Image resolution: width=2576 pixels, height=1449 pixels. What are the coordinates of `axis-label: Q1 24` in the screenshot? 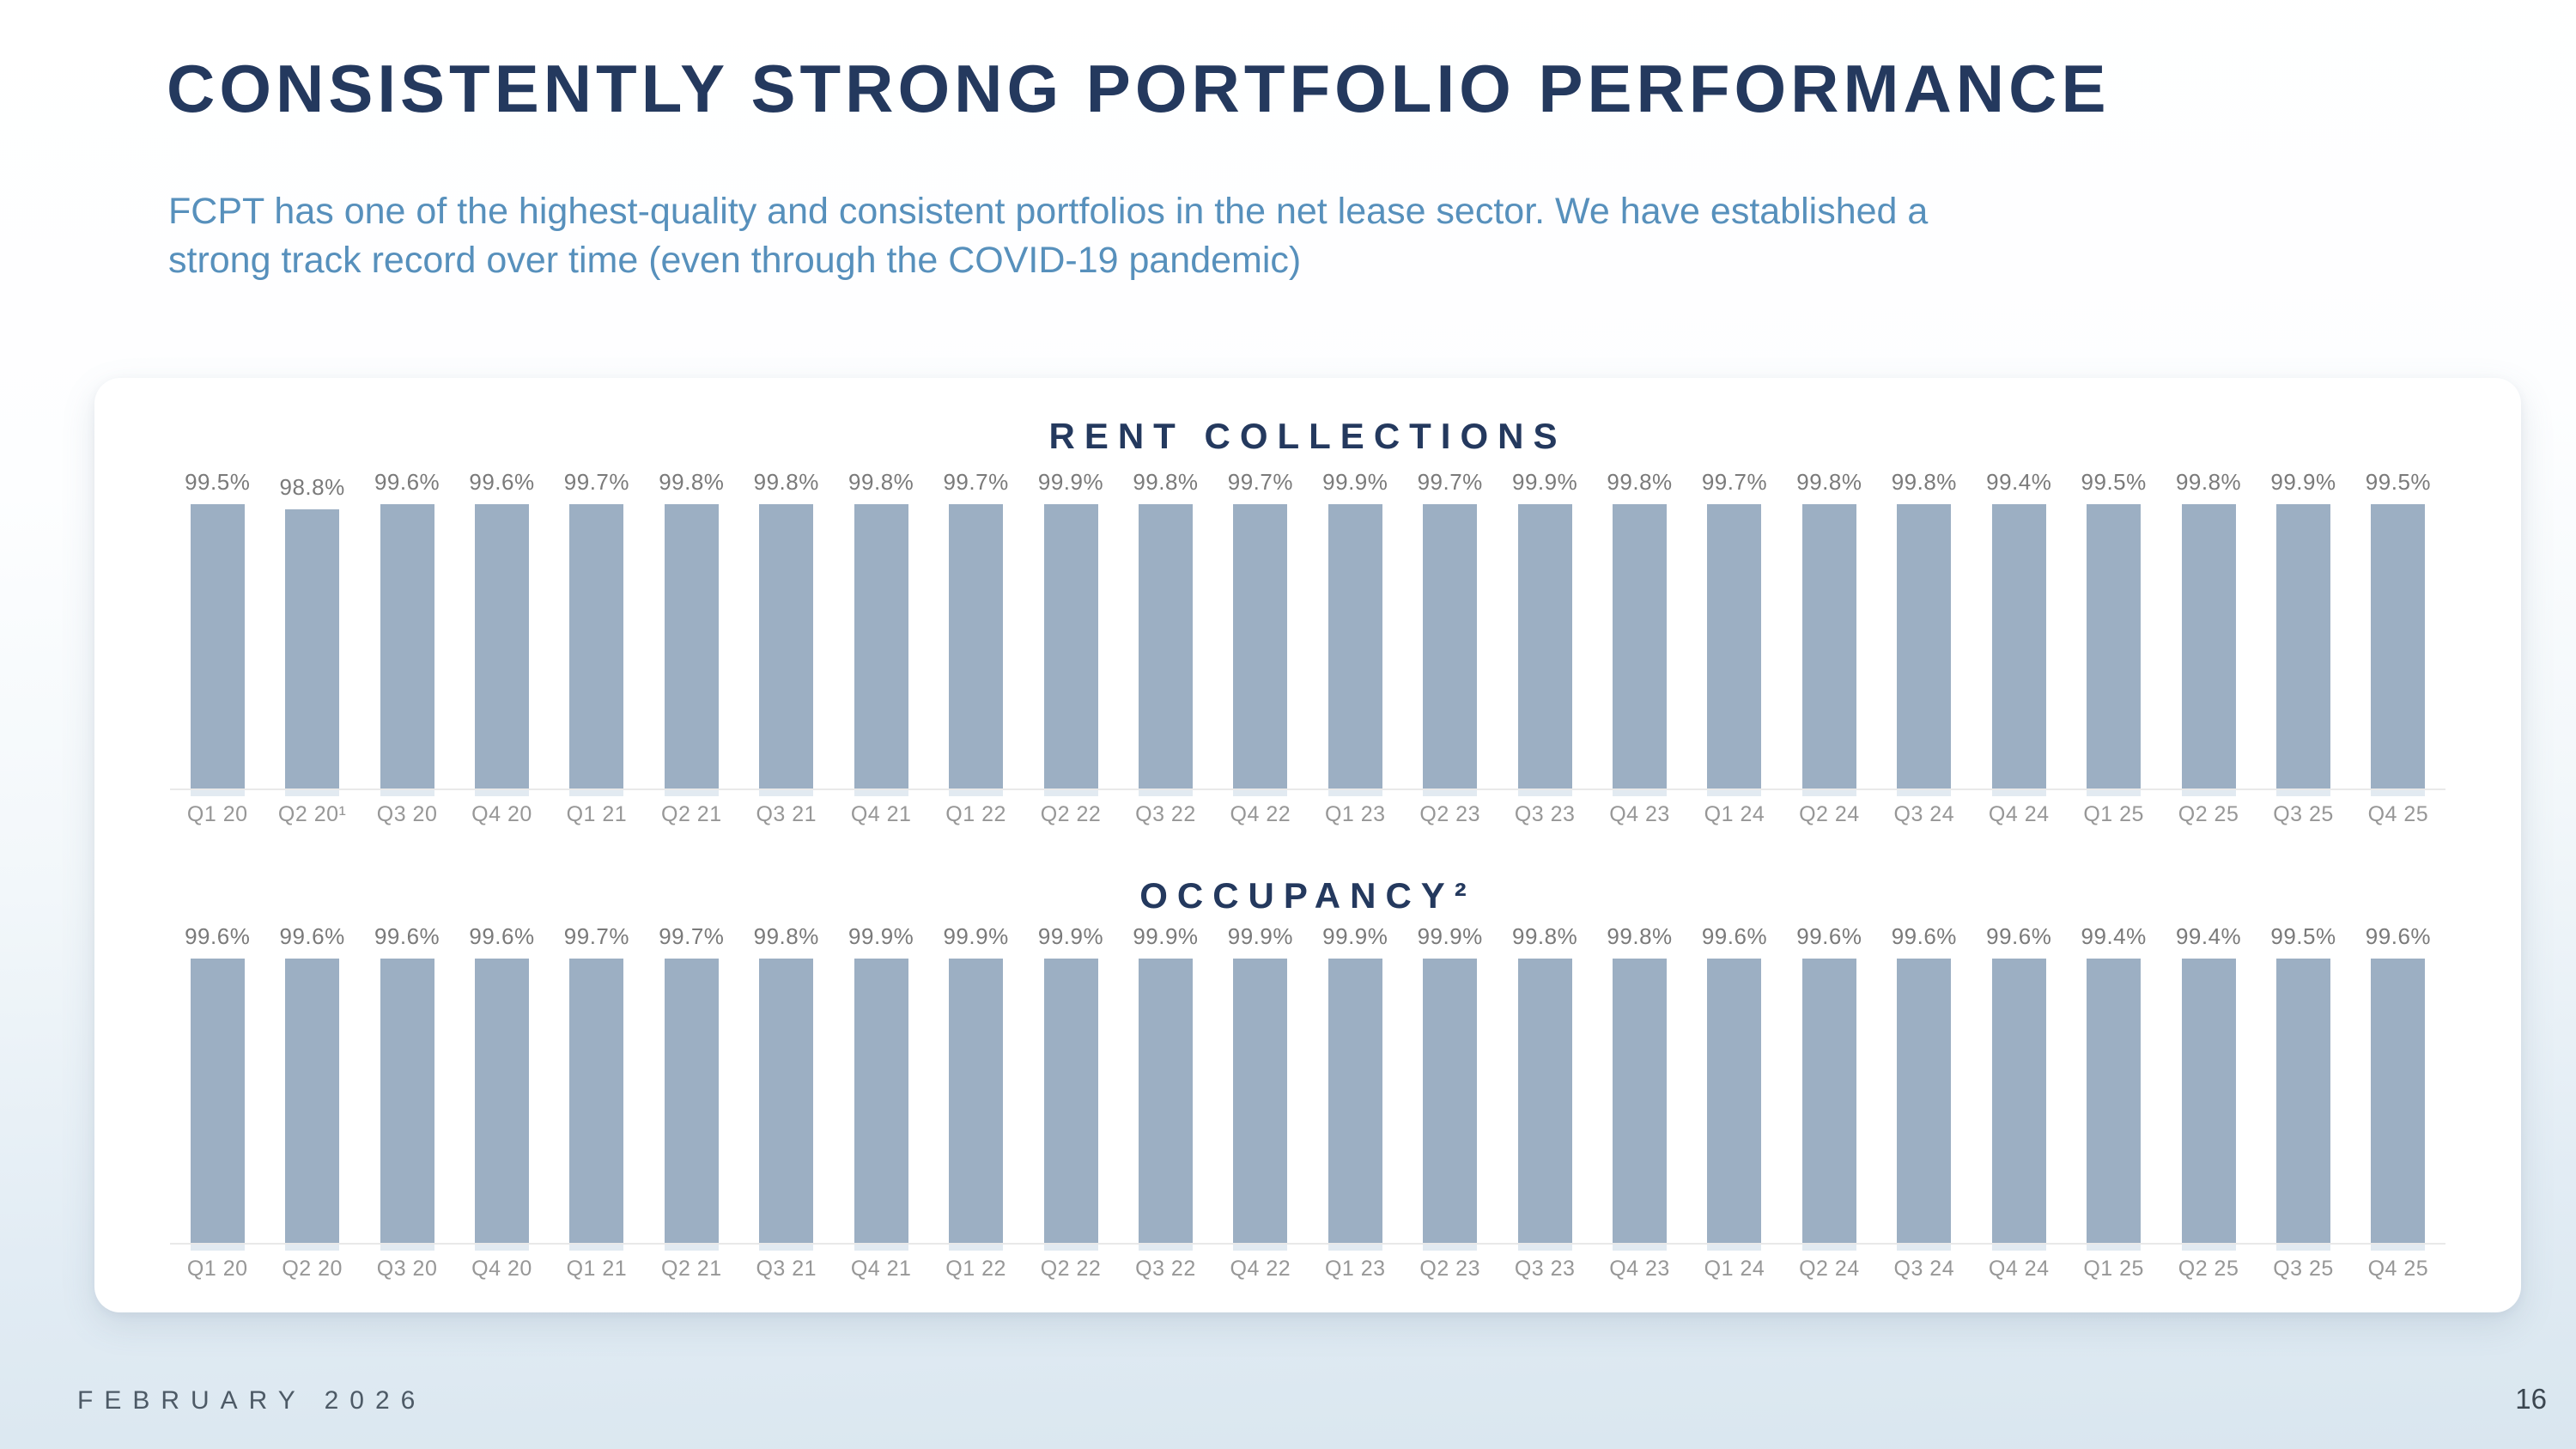 It's located at (1734, 814).